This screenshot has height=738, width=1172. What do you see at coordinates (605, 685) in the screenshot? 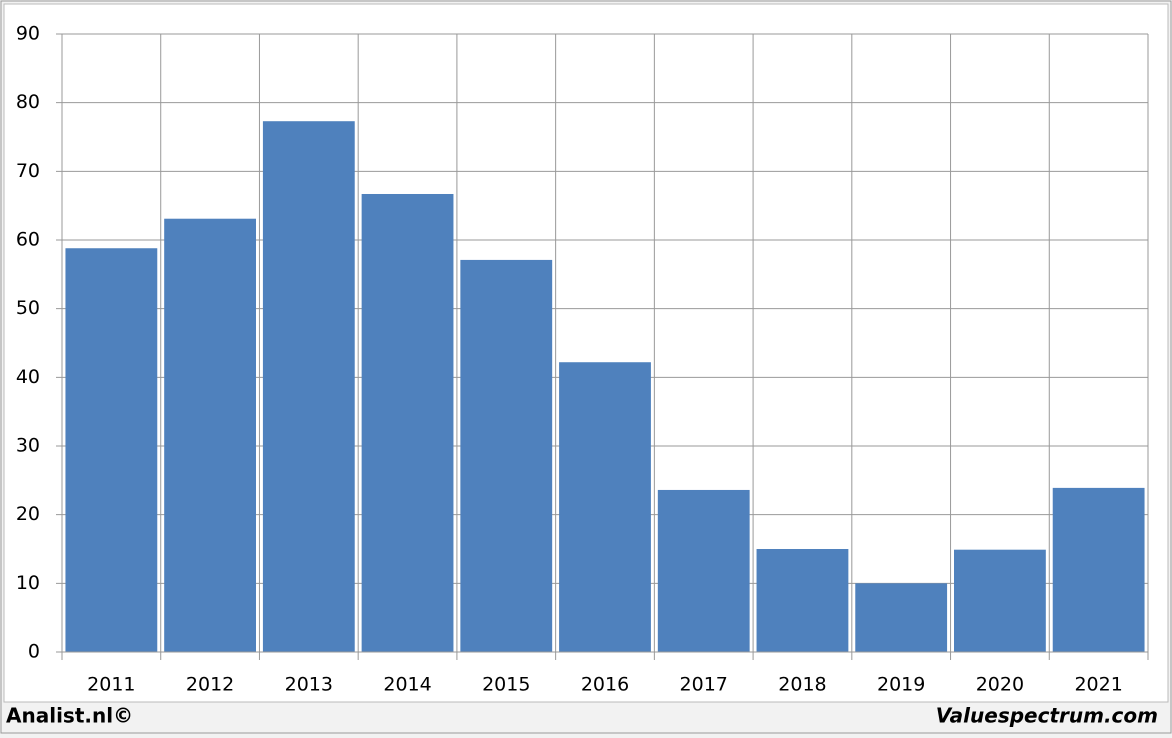
I see `x-tick-label: 2016` at bounding box center [605, 685].